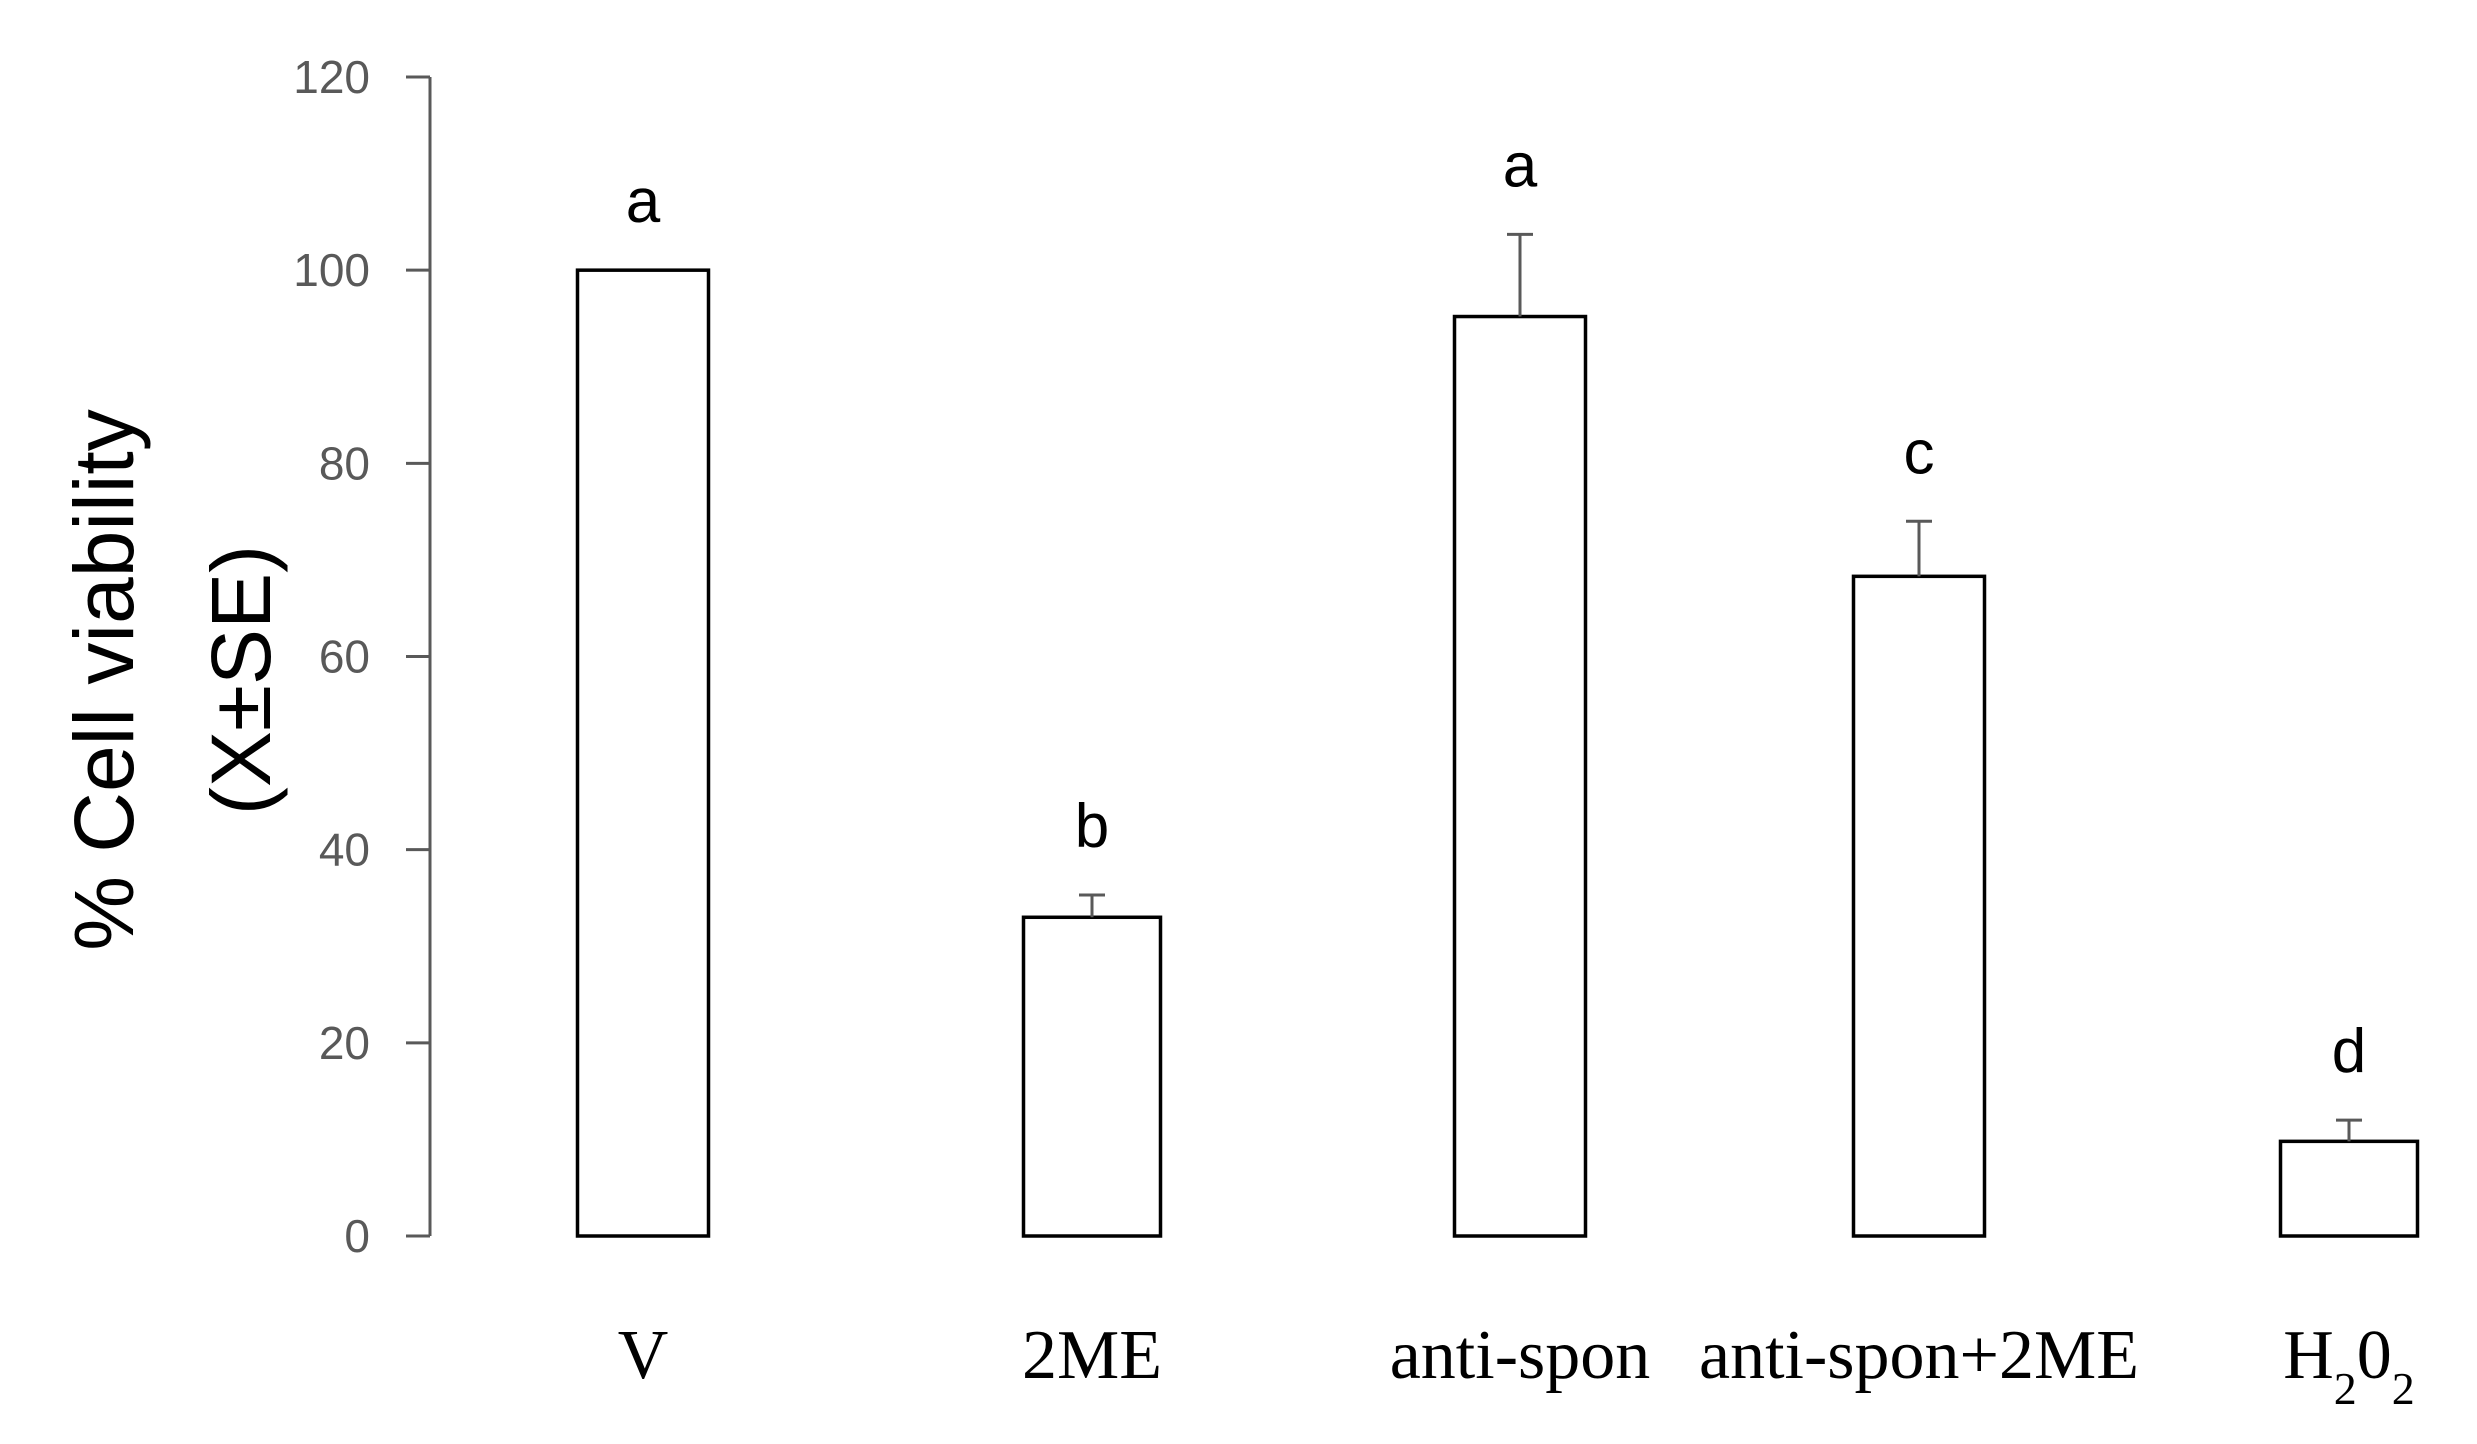 This screenshot has width=2477, height=1444. Describe the element at coordinates (2349, 1365) in the screenshot. I see `x-category-label: H202` at that location.